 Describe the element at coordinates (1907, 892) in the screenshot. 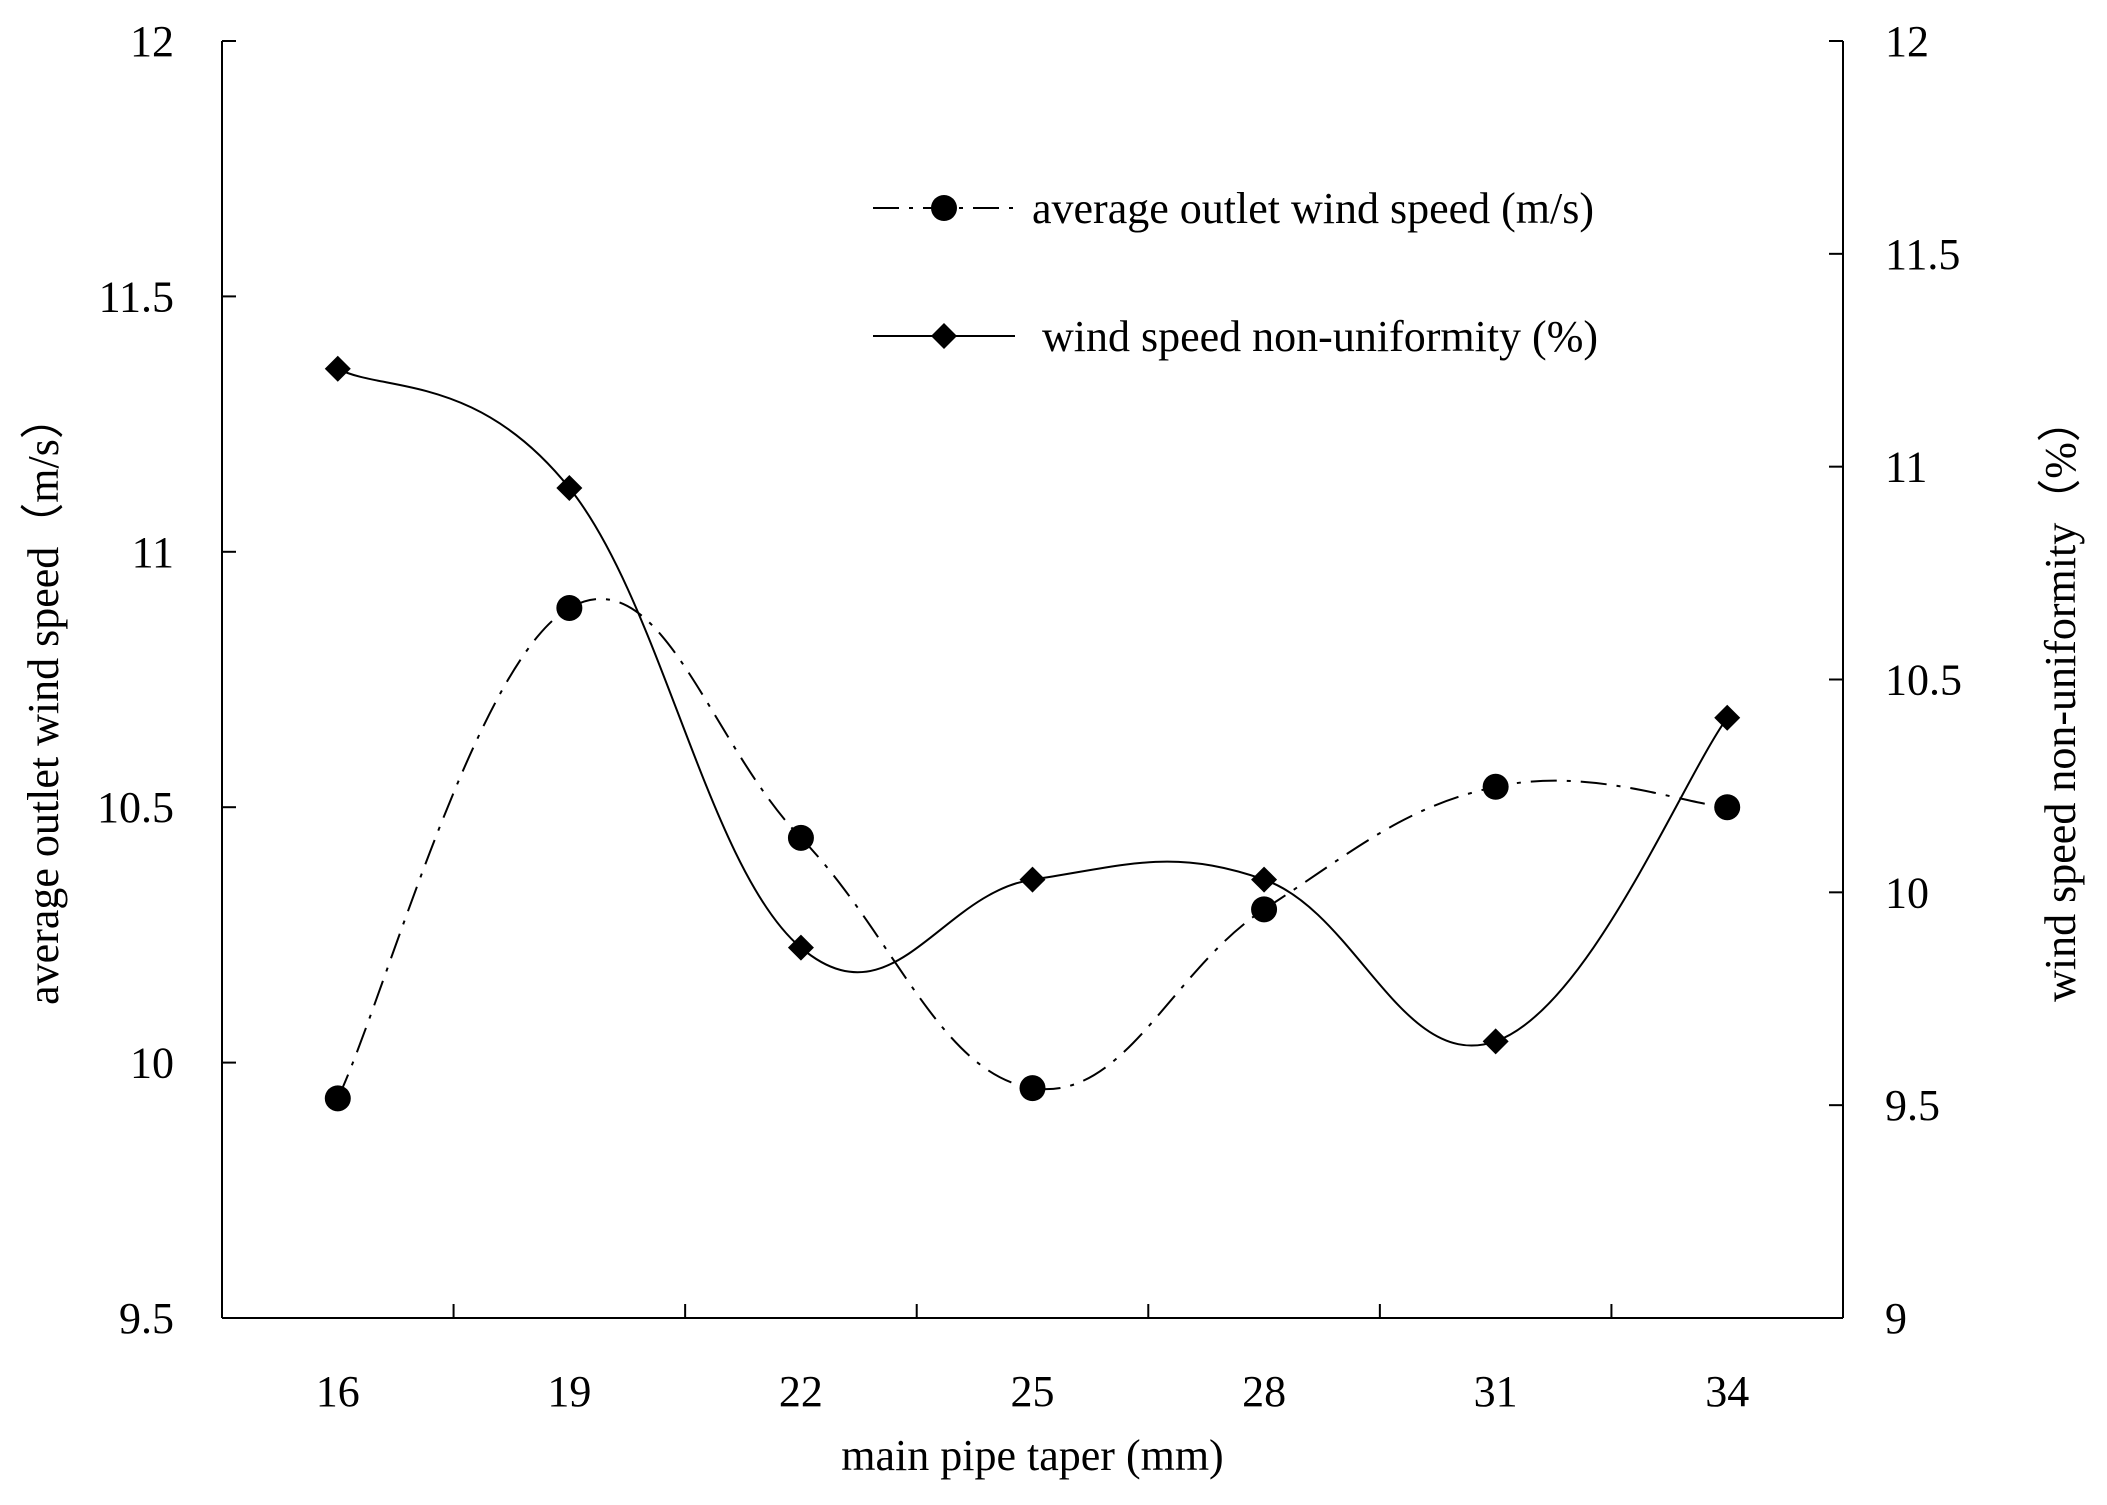

I see `y-right-tick-label: 10` at that location.